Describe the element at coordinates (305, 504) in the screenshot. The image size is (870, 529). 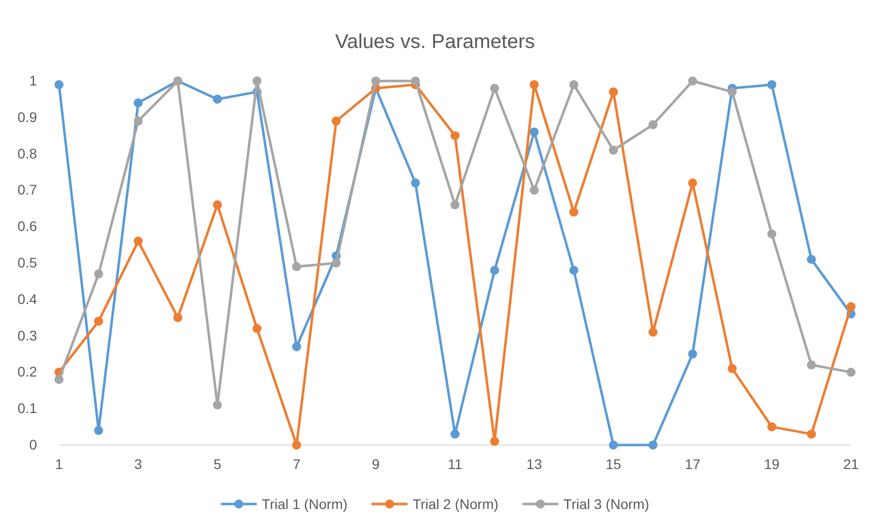
I see `legend-label: Trial 1 (Norm)` at that location.